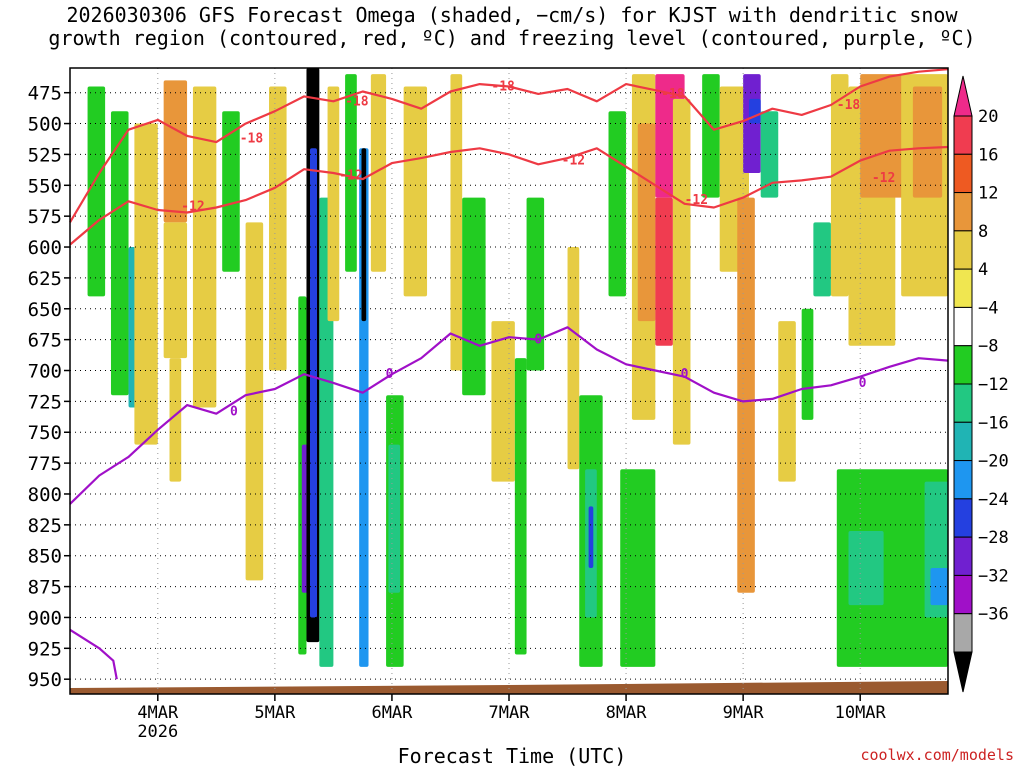  What do you see at coordinates (993, 615) in the screenshot?
I see `colorbar-label-13: −36` at bounding box center [993, 615].